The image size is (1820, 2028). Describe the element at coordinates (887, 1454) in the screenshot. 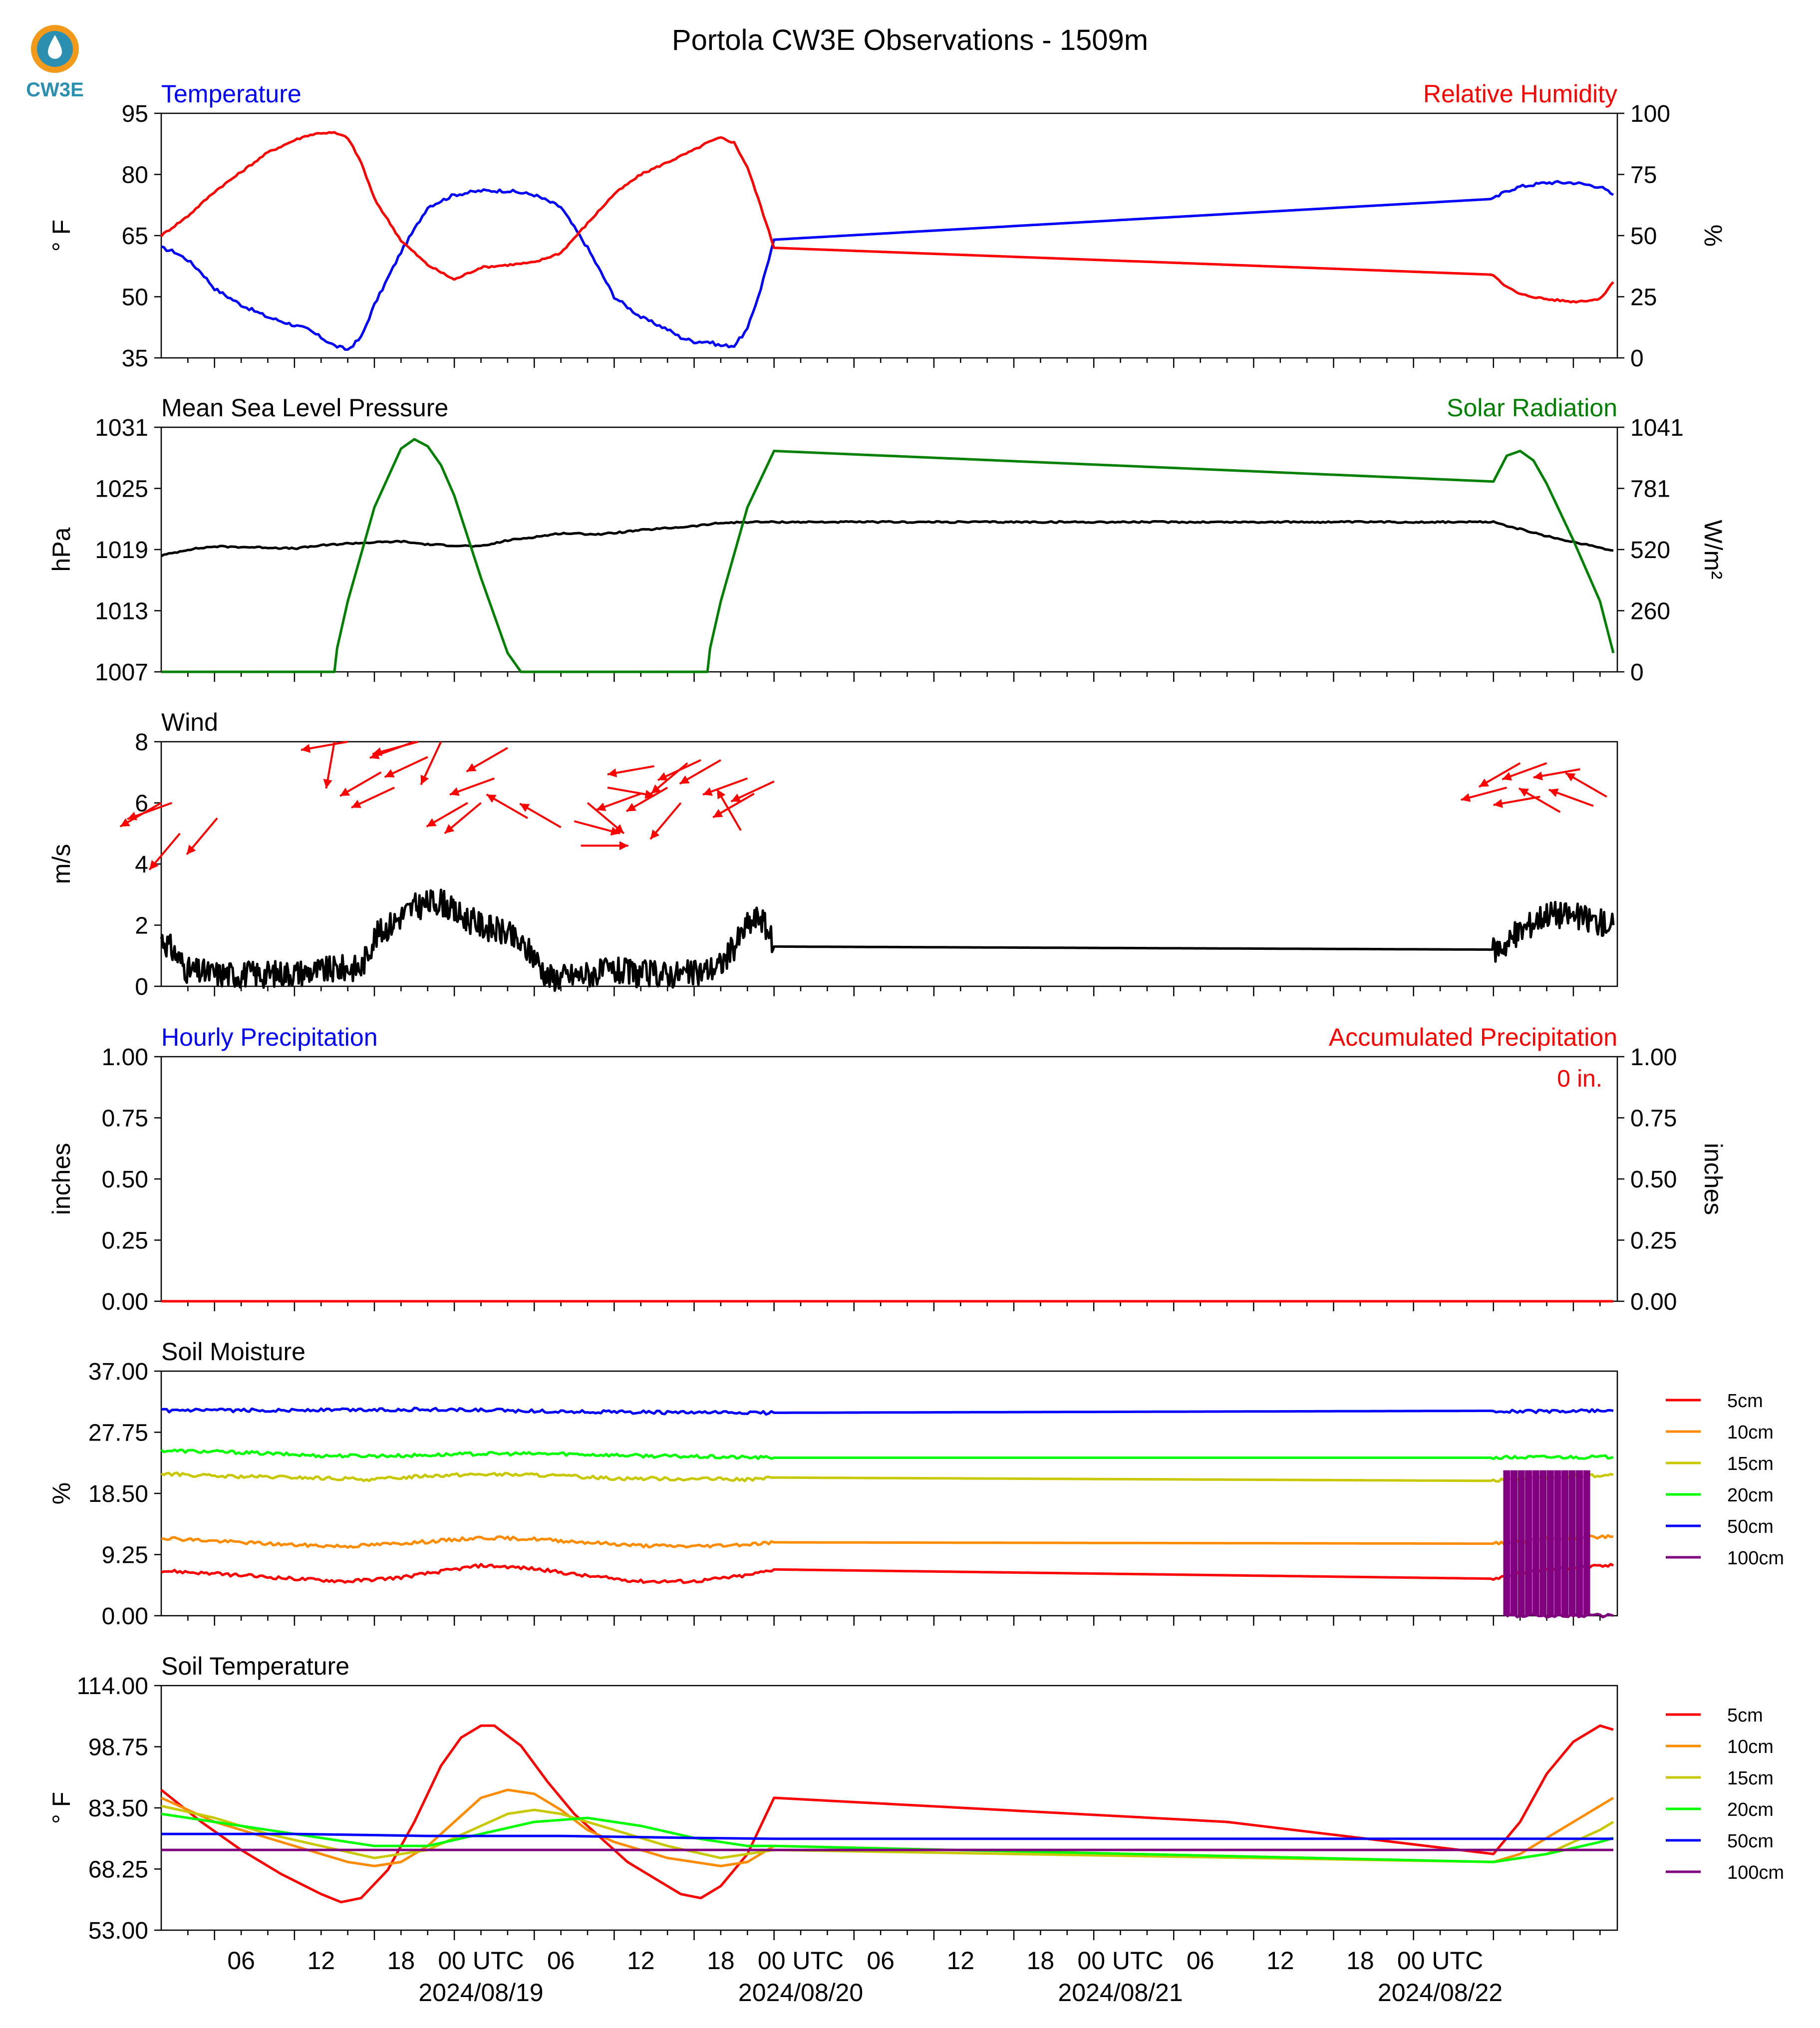

I see `series-line-20cm` at that location.